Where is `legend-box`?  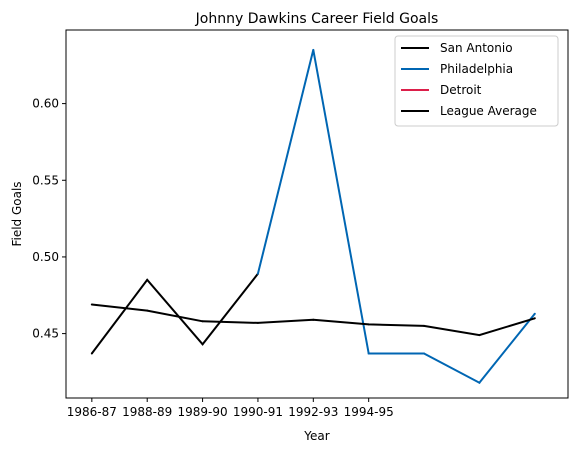 legend-box is located at coordinates (476, 81).